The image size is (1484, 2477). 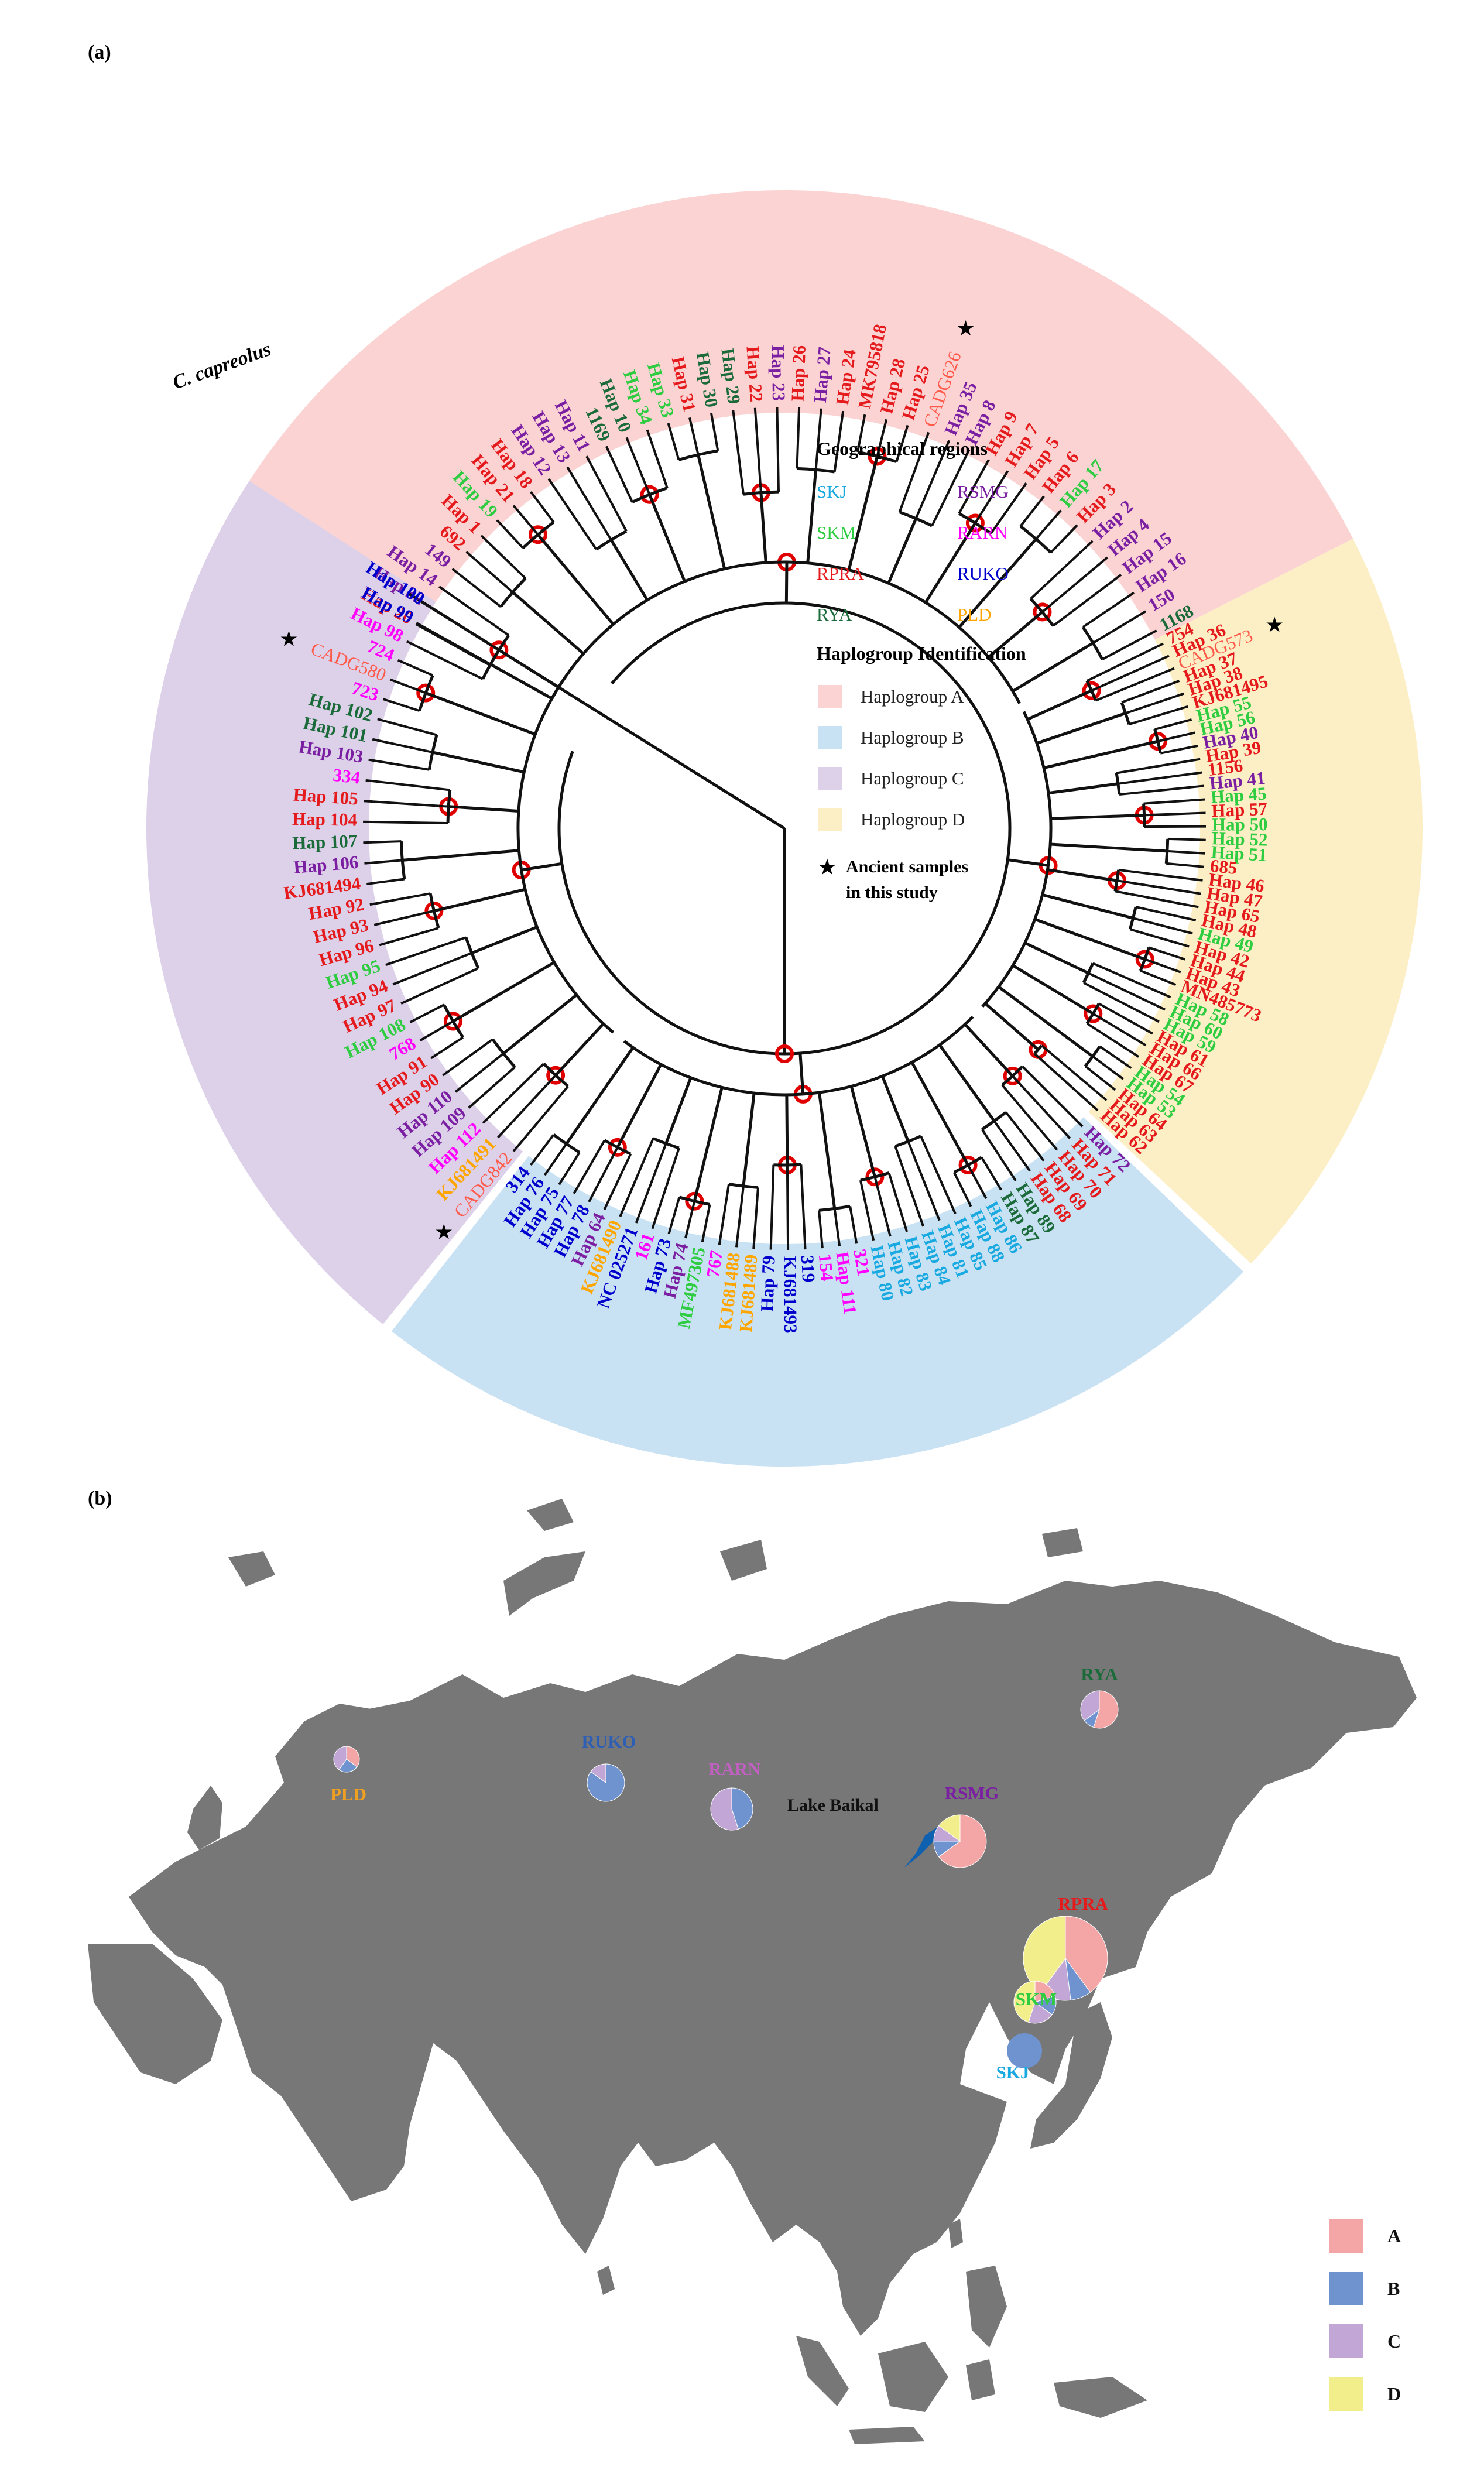 What do you see at coordinates (827, 867) in the screenshot?
I see `ancient-star-icon: ★` at bounding box center [827, 867].